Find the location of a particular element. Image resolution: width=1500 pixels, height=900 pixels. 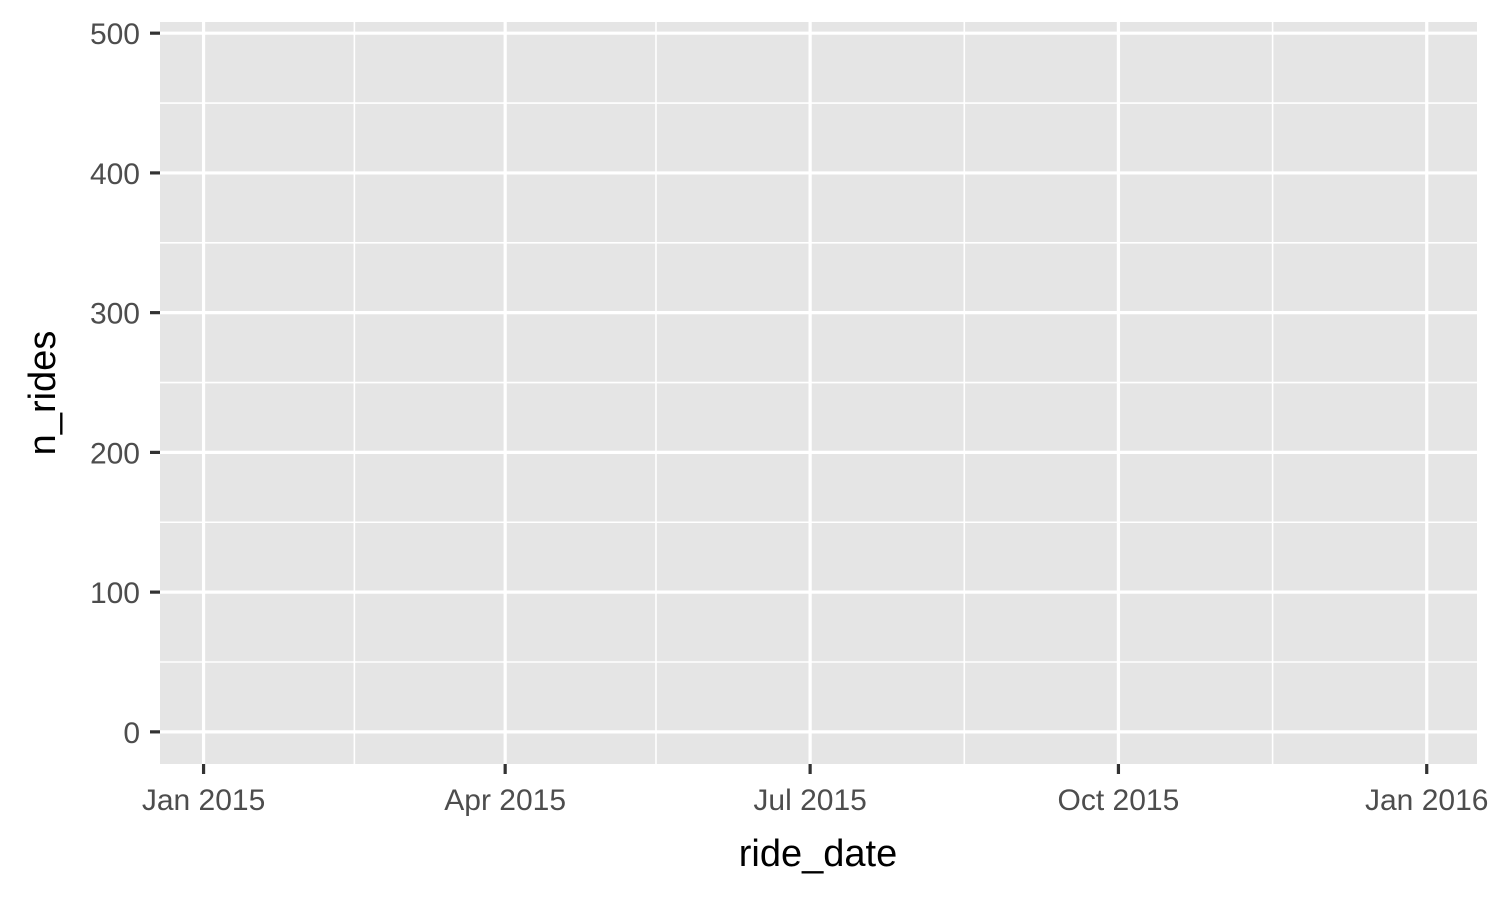

x-axis-title: ride_date is located at coordinates (818, 854).